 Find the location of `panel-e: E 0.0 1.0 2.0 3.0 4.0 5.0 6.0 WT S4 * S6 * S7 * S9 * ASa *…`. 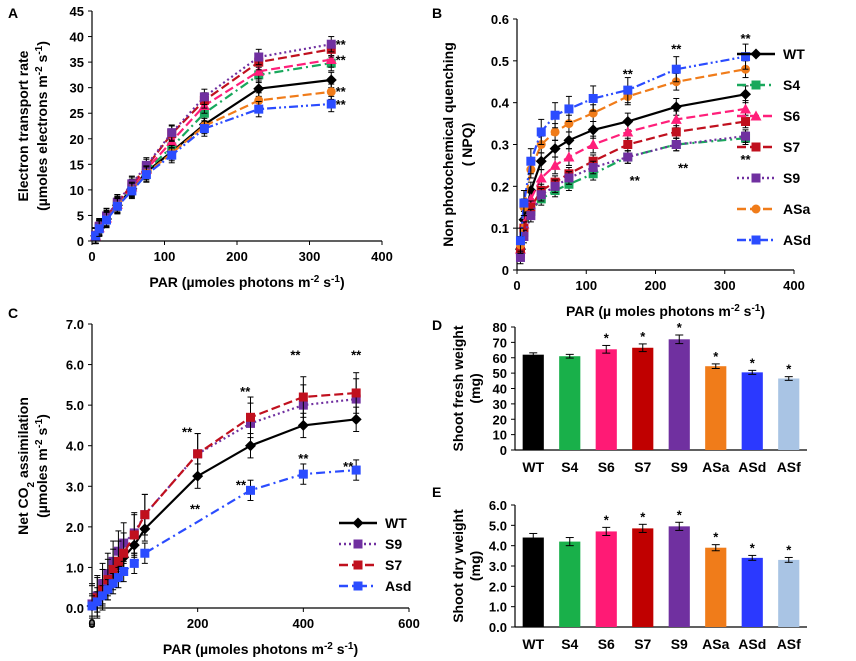

panel-e: E 0.0 1.0 2.0 3.0 4.0 5.0 6.0 WT S4 * S6 * S7 * S9 * ASa *… is located at coordinates (619, 568).